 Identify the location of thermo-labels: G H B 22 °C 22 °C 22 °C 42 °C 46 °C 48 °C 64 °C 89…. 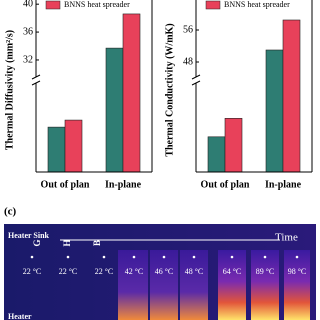
(165, 257).